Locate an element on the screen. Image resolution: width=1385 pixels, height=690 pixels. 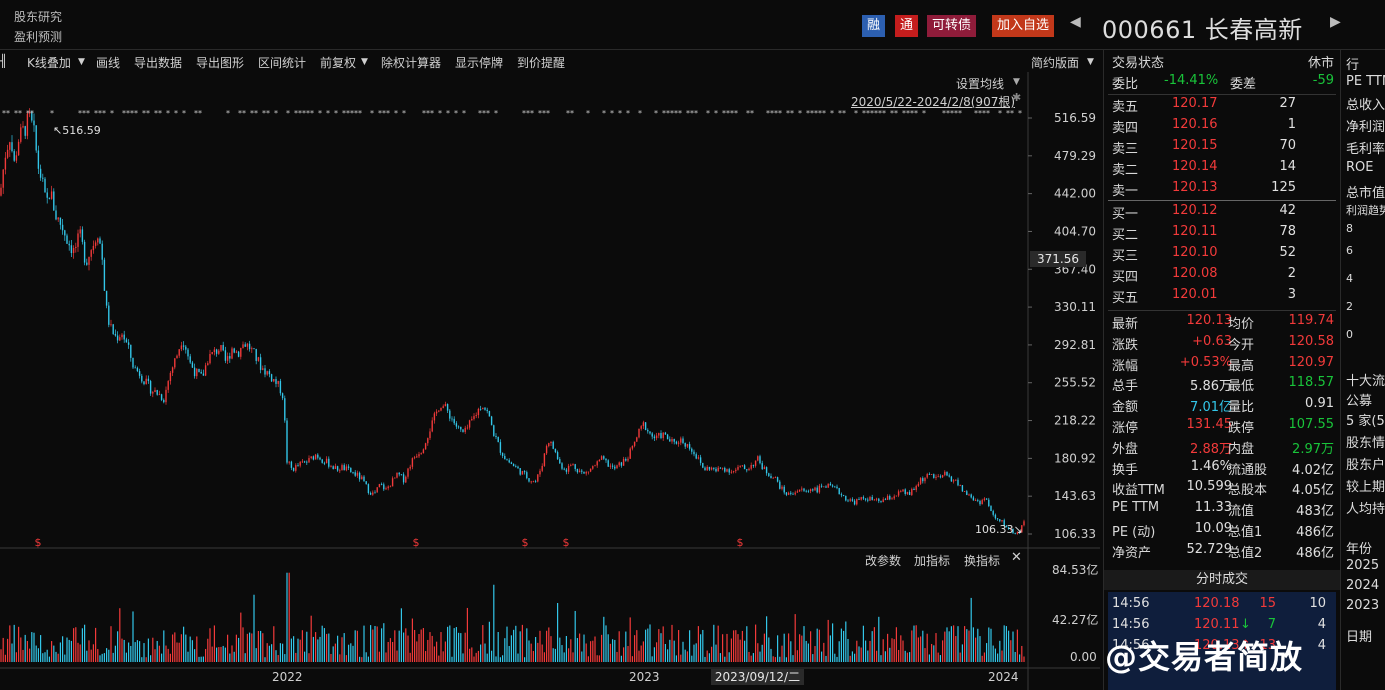
toolbar-exright-calc: 除权计算器 is located at coordinates (411, 63).